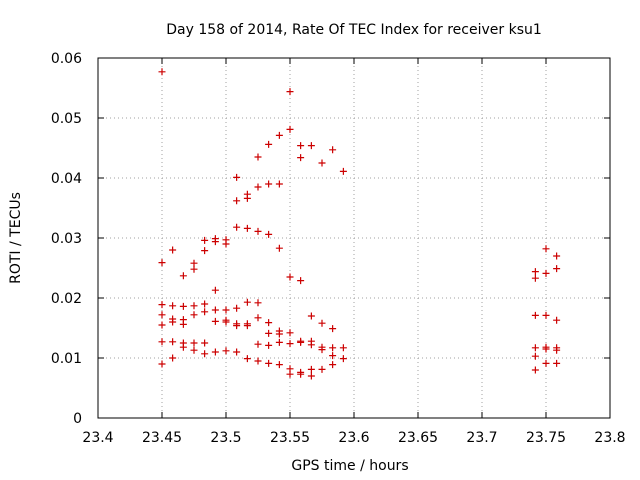 This screenshot has width=640, height=480. Describe the element at coordinates (66, 359) in the screenshot. I see `y-tick-label: 0.01` at that location.